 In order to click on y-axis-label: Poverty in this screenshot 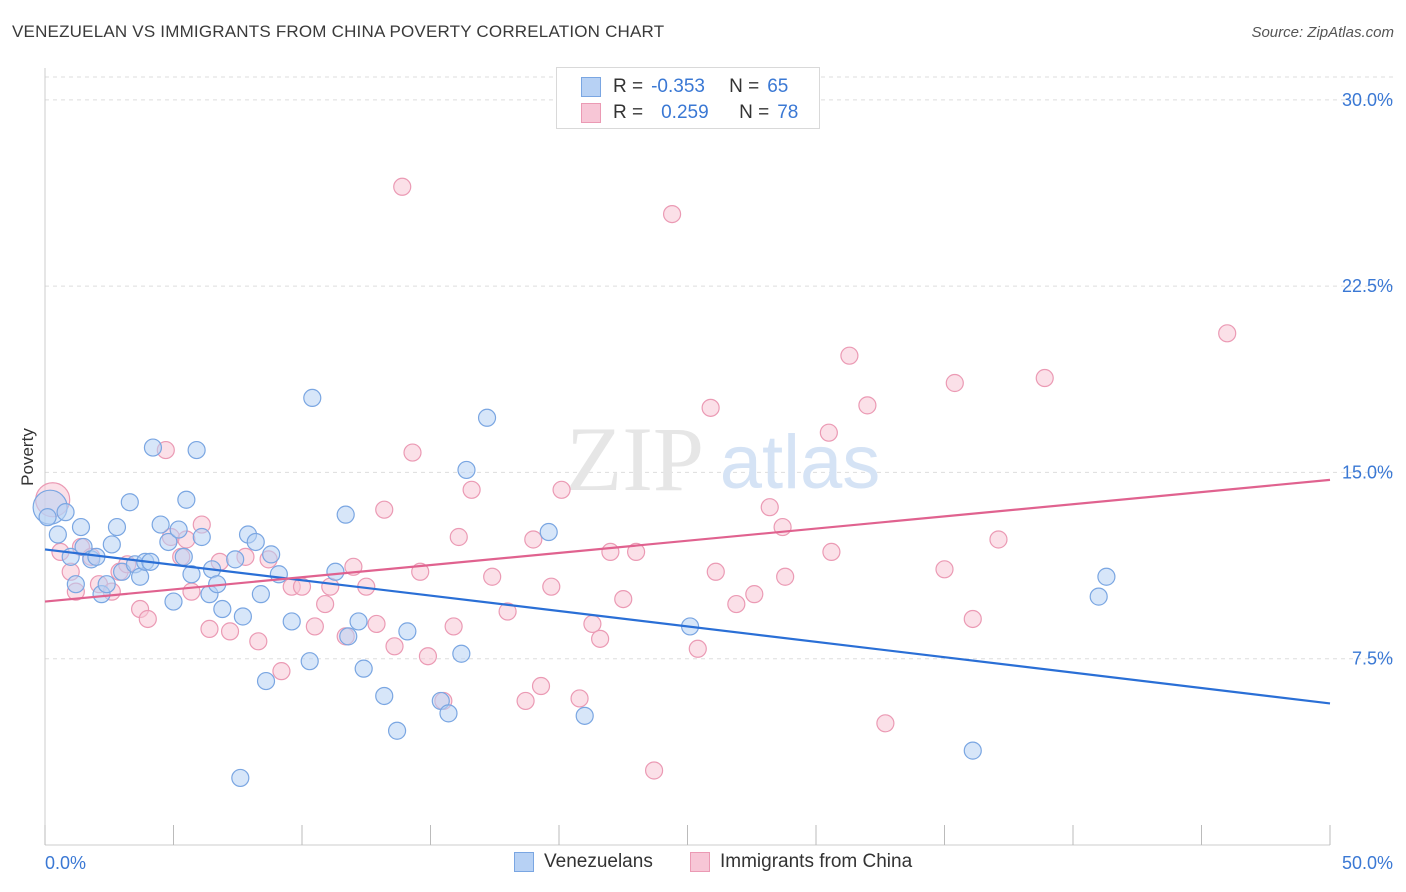, I will do `click(27, 457)`.